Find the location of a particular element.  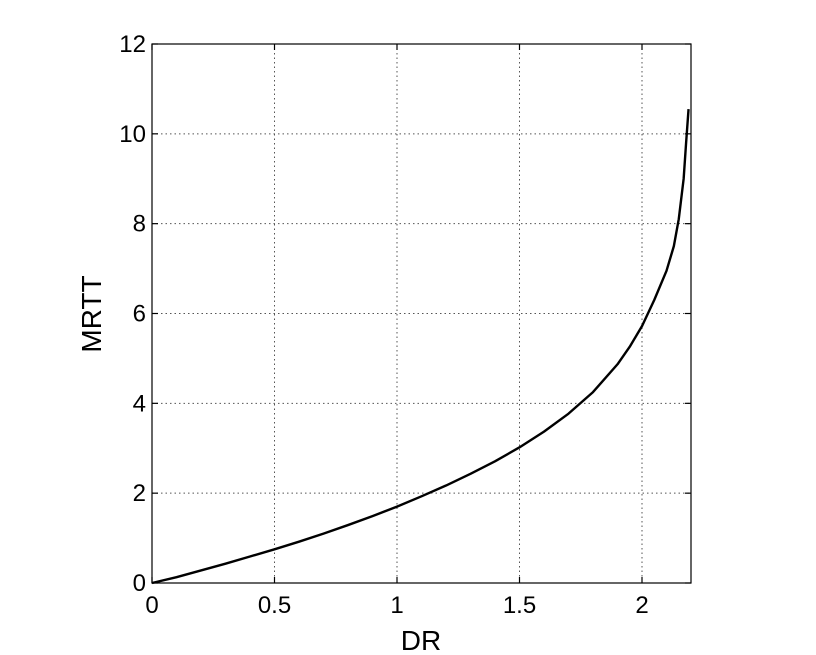

y-tick-label: 10 is located at coordinates (132, 134).